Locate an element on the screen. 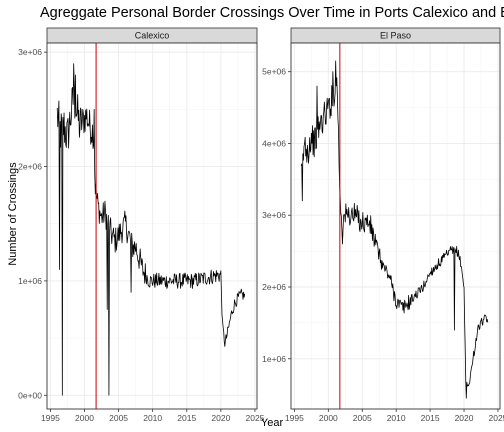  y-tick-label: 4e+06 is located at coordinates (274, 143).